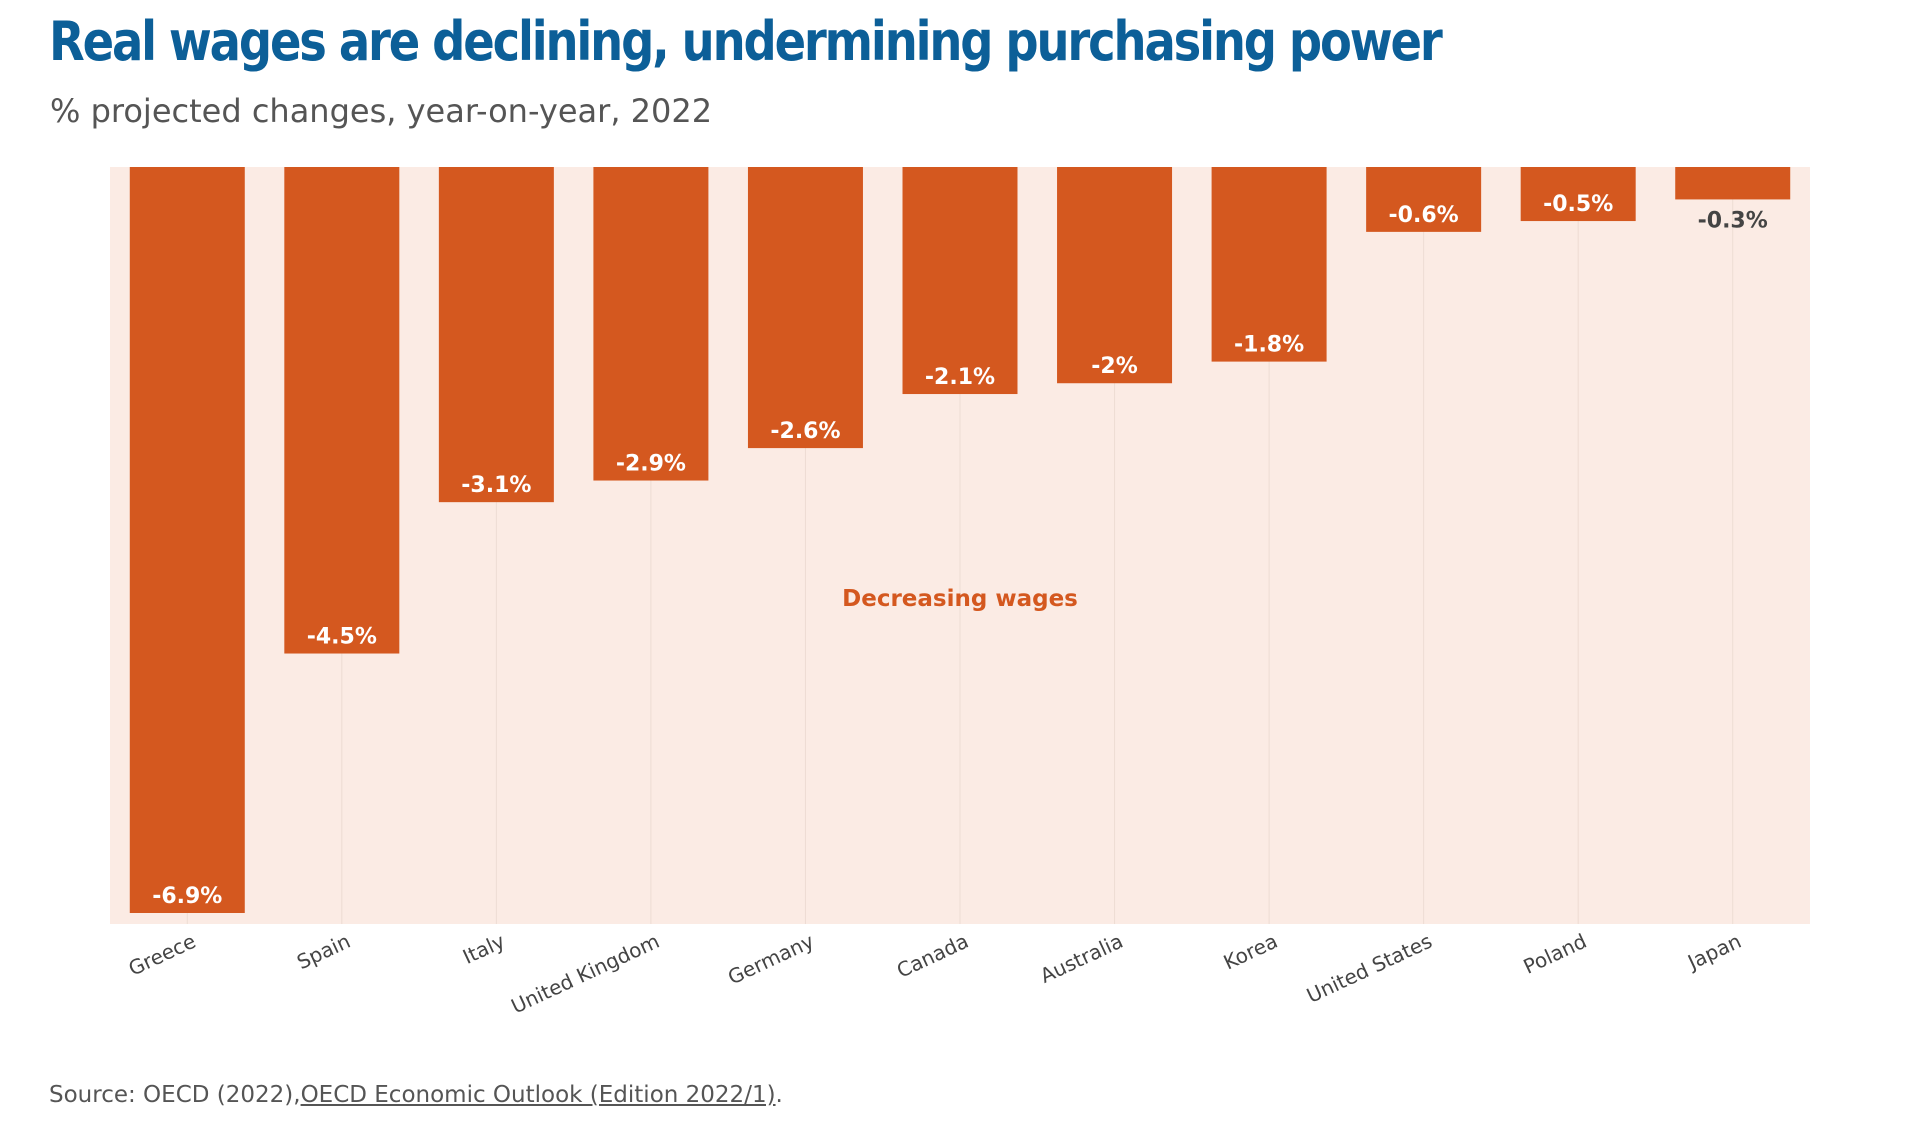  I want to click on bar-australia, so click(1115, 275).